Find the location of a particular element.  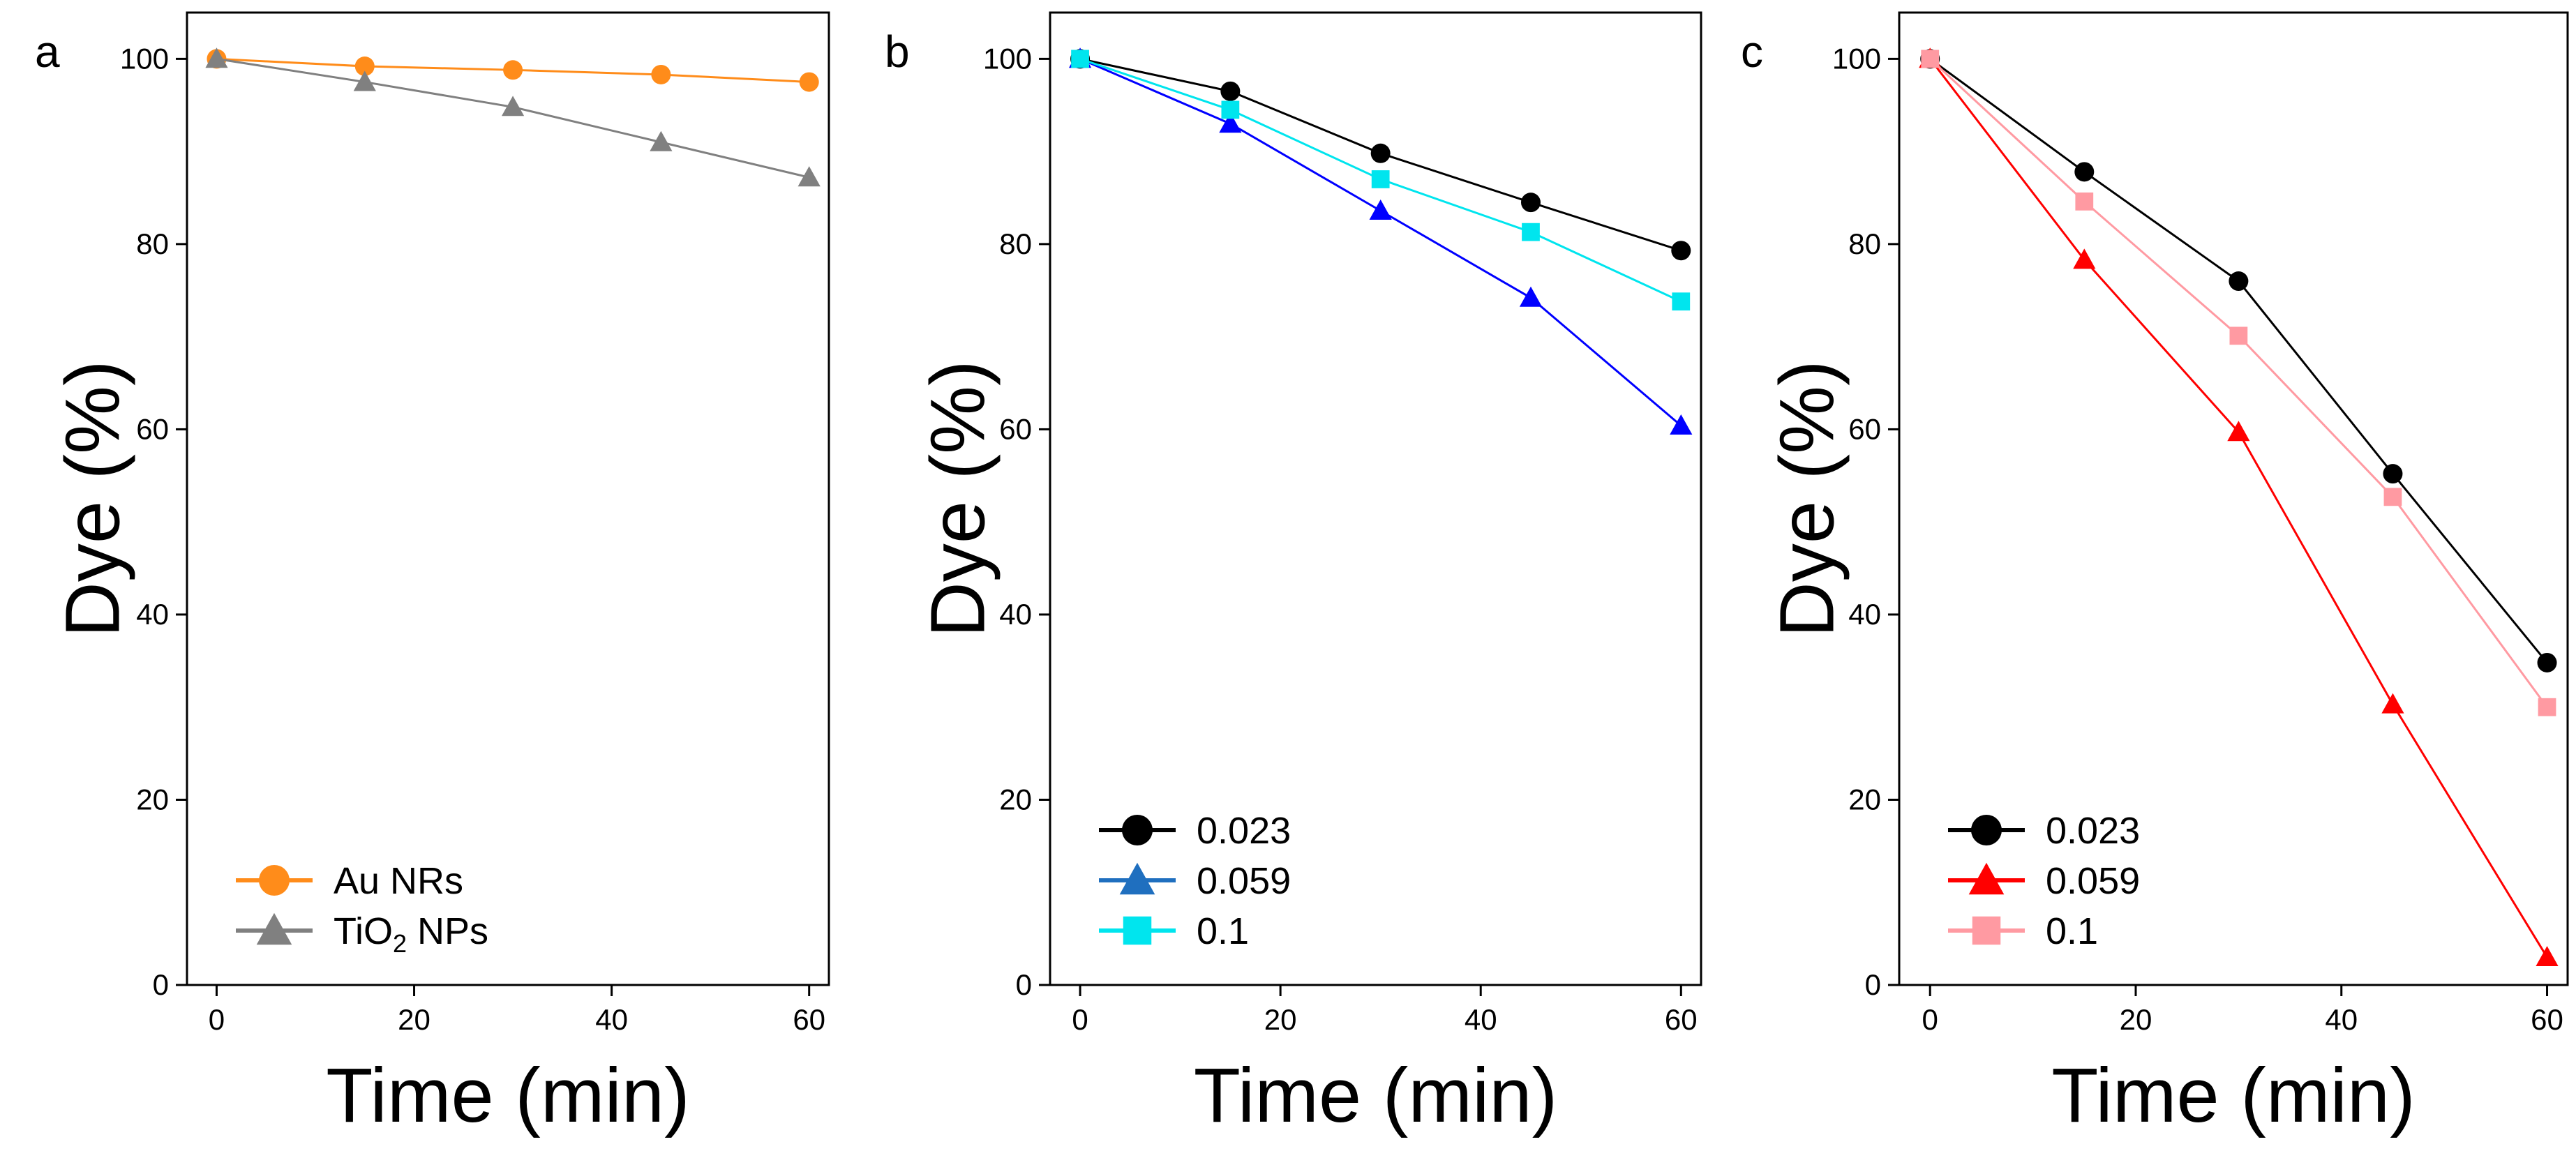

panel-letter: a is located at coordinates (47, 52).